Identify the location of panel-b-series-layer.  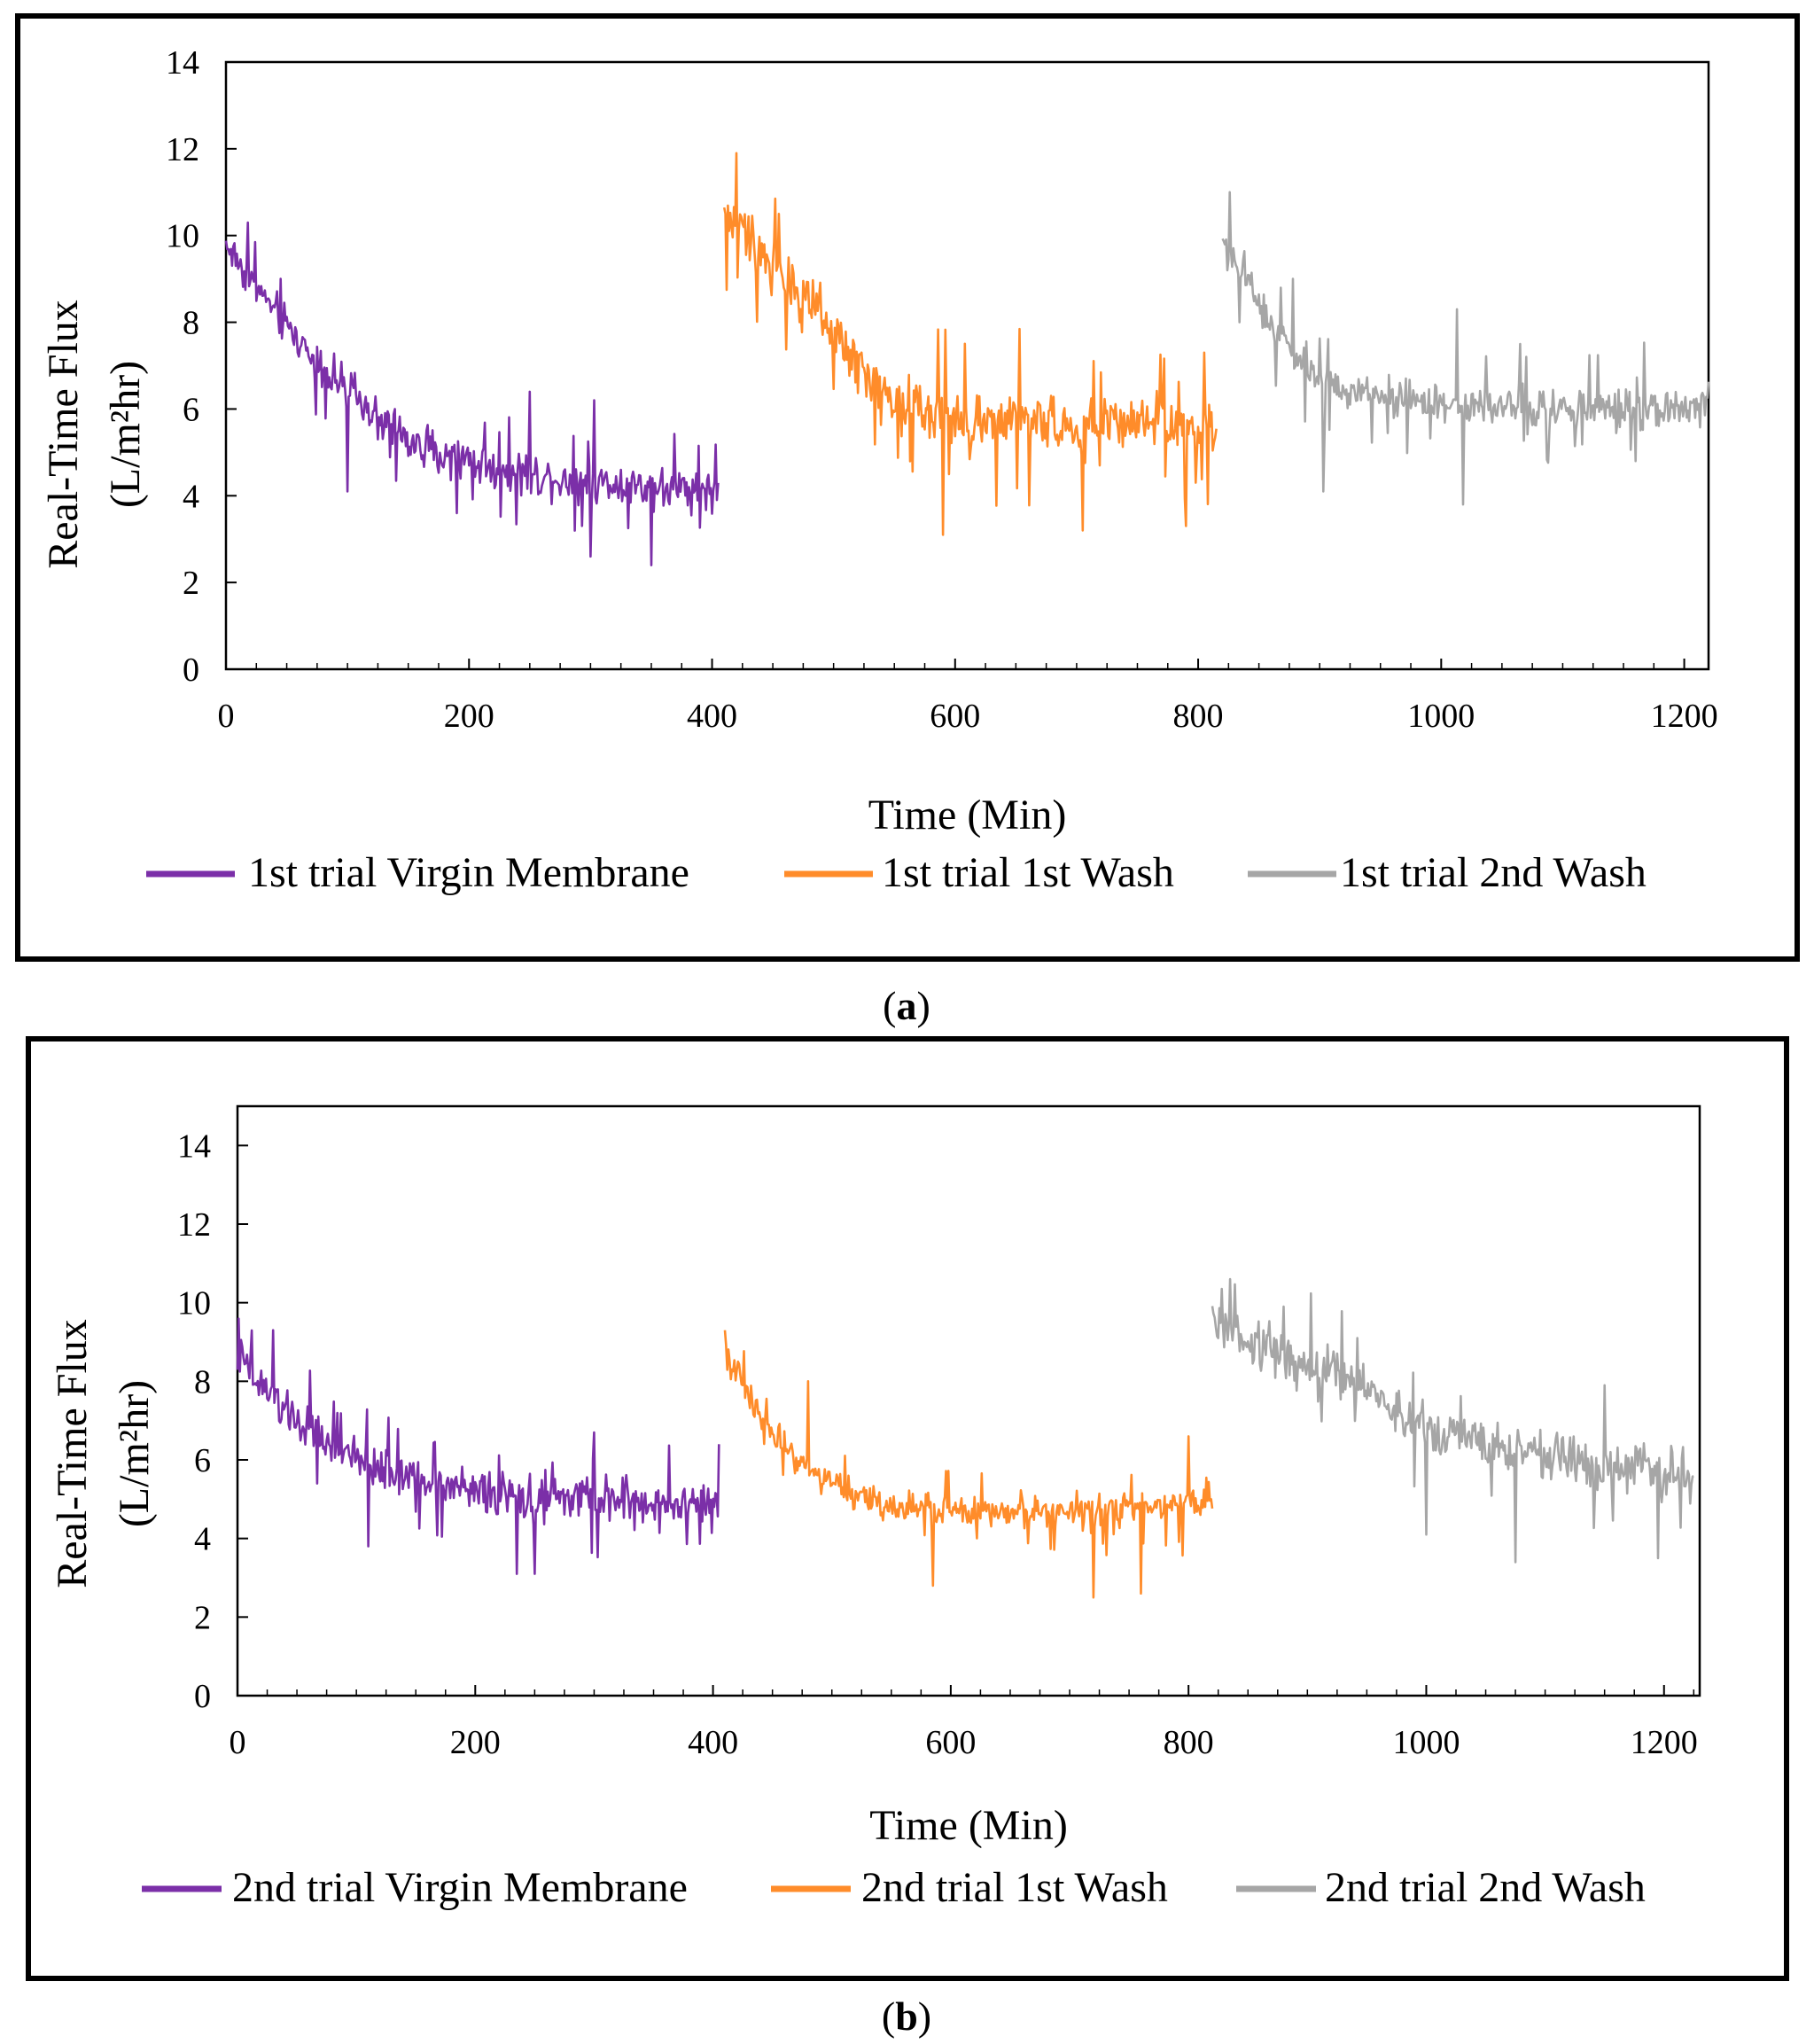
(965, 1438).